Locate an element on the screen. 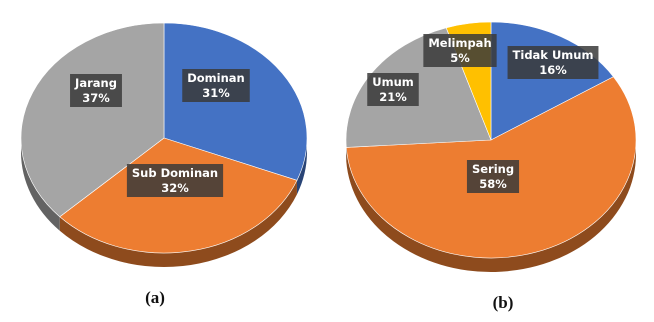 The width and height of the screenshot is (654, 322). data-label-category: Dominan is located at coordinates (216, 78).